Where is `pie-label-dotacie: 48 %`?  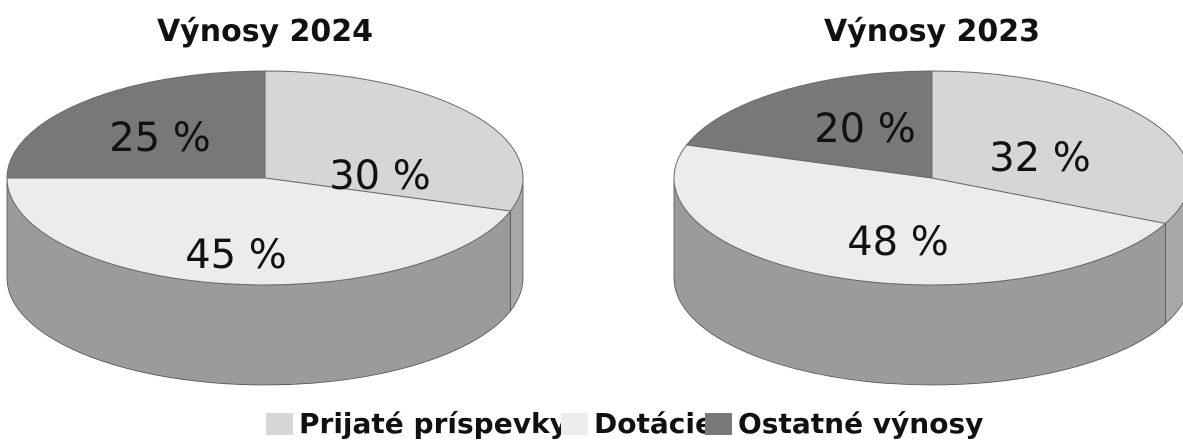 pie-label-dotacie: 48 % is located at coordinates (898, 242).